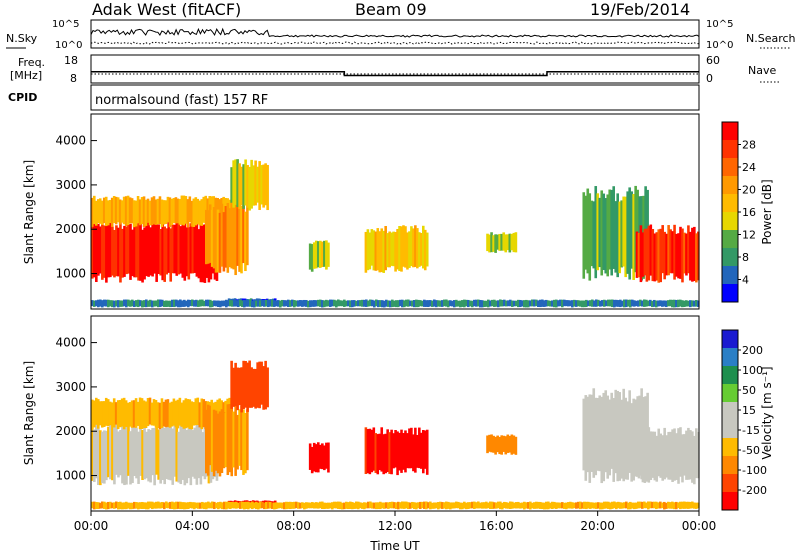 This screenshot has height=554, width=800. What do you see at coordinates (70, 431) in the screenshot?
I see `velocity-ytick-label: 2000` at bounding box center [70, 431].